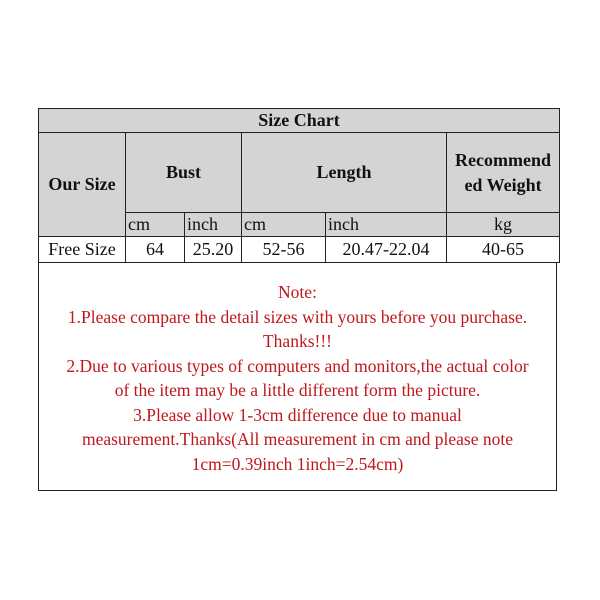  I want to click on header-our-size: Our Size, so click(82, 184).